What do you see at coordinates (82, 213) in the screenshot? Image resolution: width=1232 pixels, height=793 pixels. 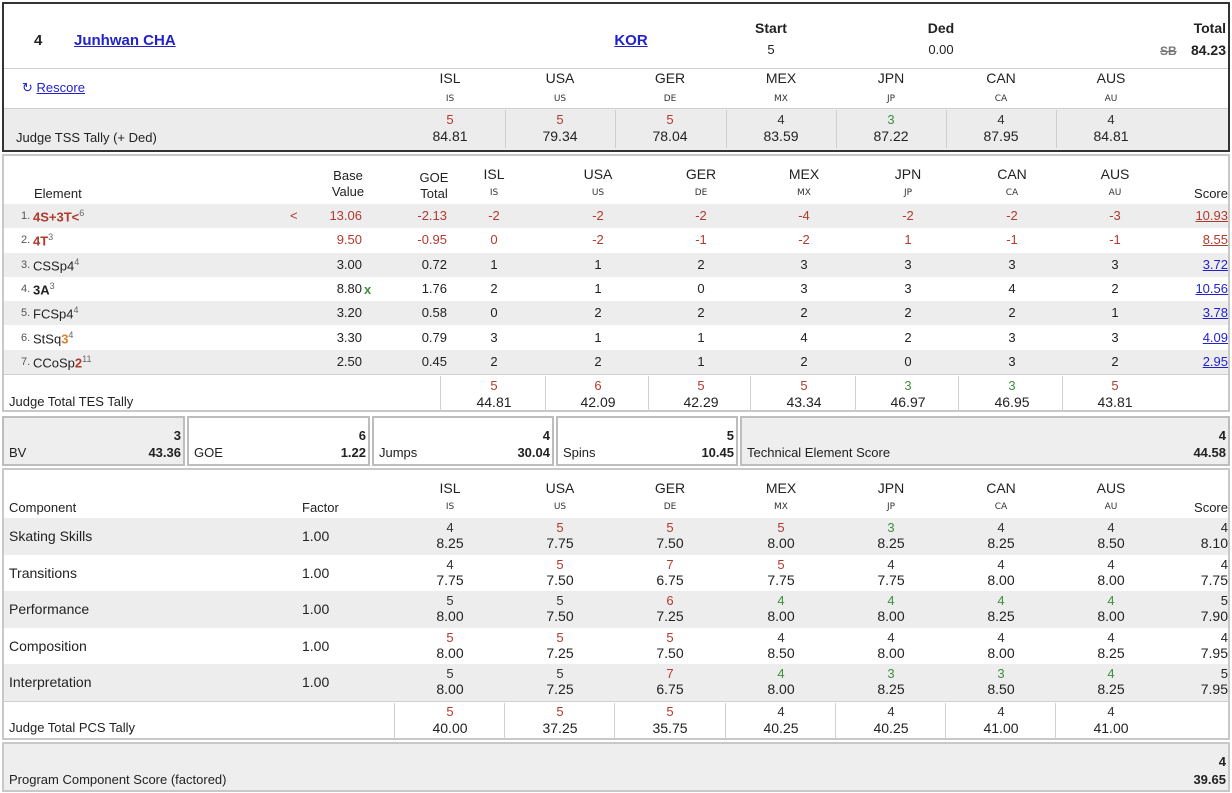 I see `element-sup: 6` at bounding box center [82, 213].